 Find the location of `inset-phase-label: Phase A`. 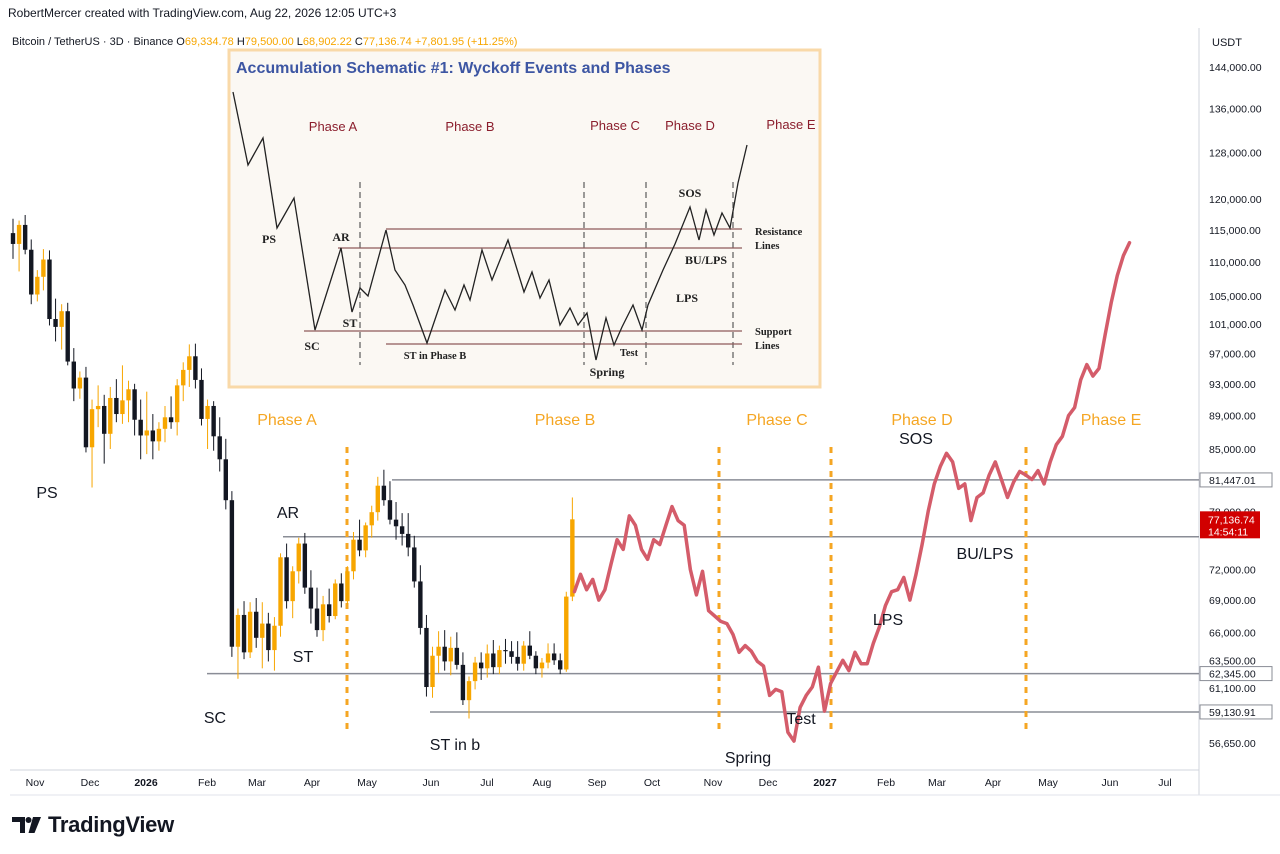

inset-phase-label: Phase A is located at coordinates (333, 126).